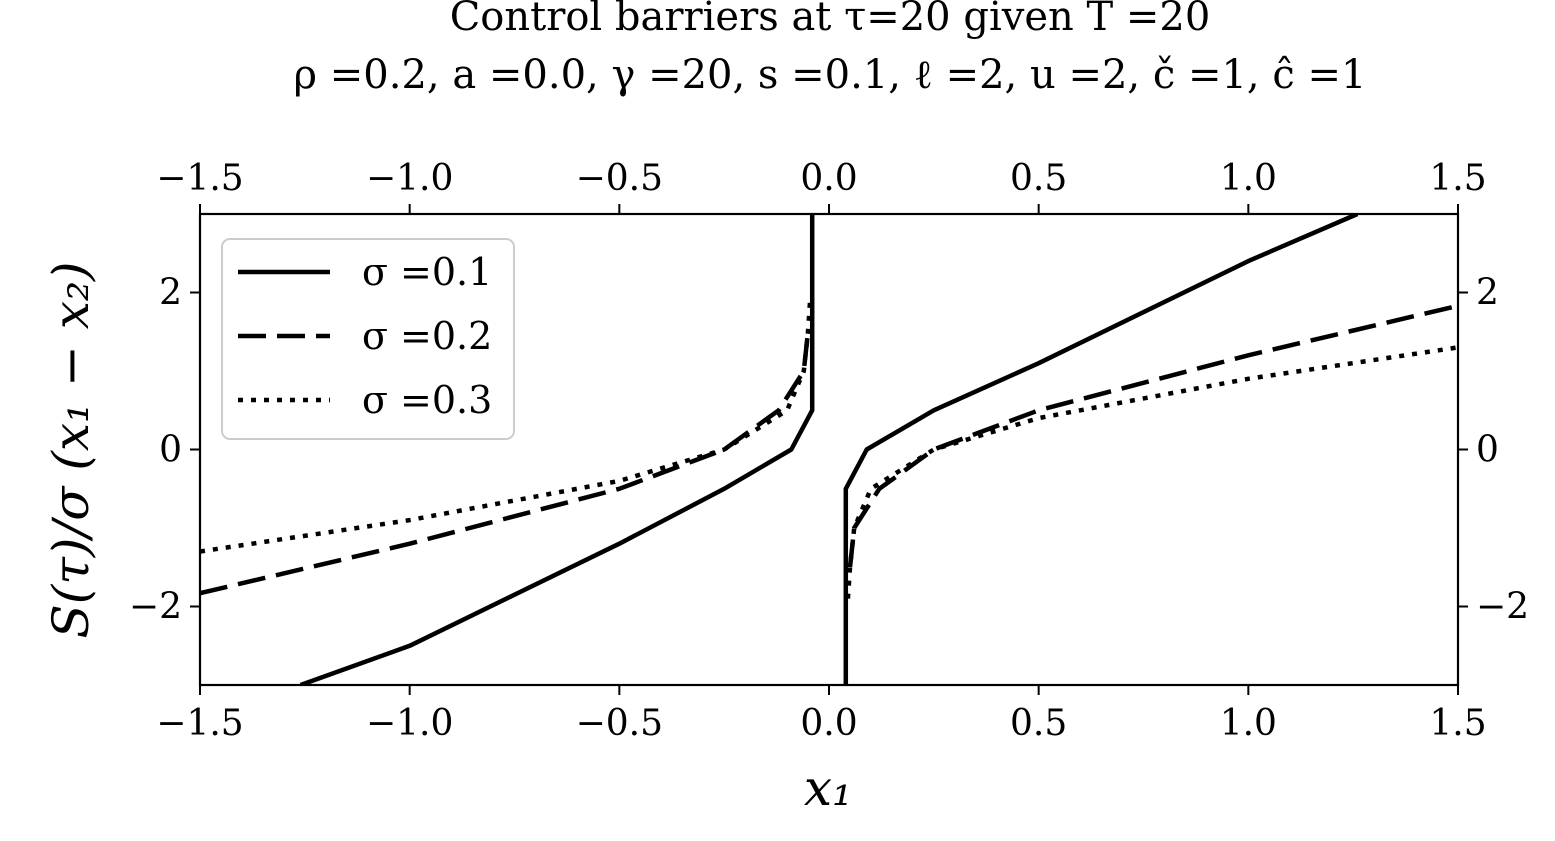 The image size is (1555, 841). Describe the element at coordinates (619, 723) in the screenshot. I see `x-tick-label-bottom: −0.5` at that location.